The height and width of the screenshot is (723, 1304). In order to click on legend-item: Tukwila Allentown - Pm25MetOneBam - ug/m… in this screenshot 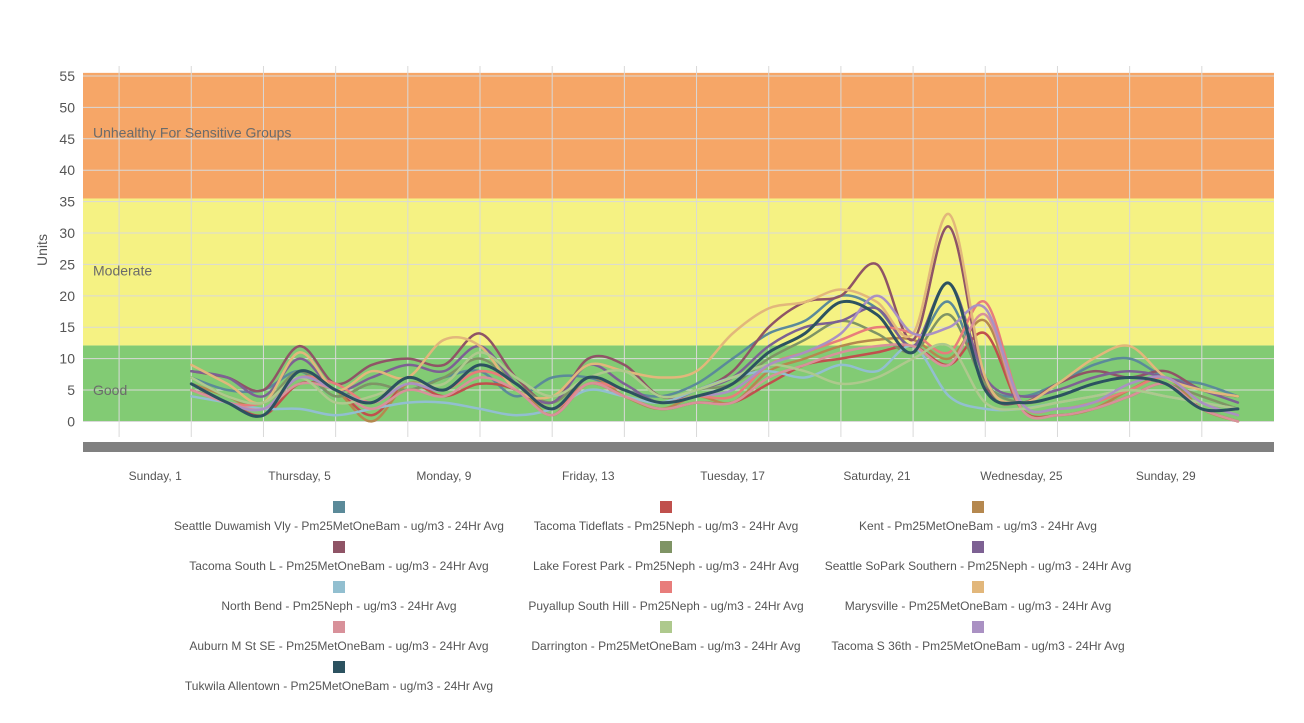, I will do `click(339, 677)`.